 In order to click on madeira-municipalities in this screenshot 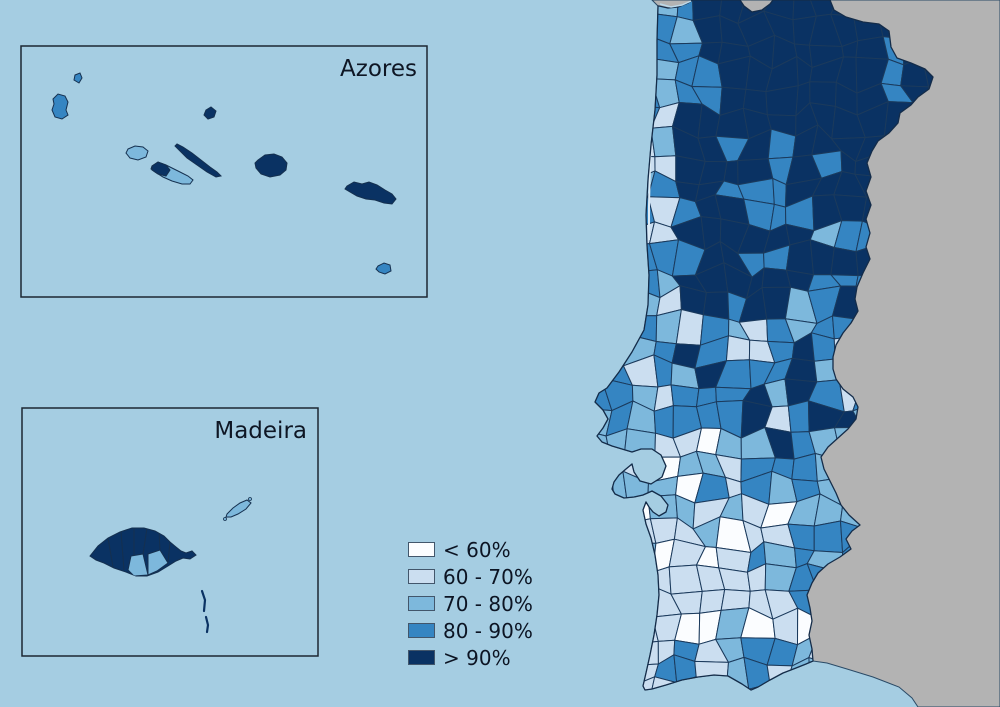, I will do `click(139, 552)`.